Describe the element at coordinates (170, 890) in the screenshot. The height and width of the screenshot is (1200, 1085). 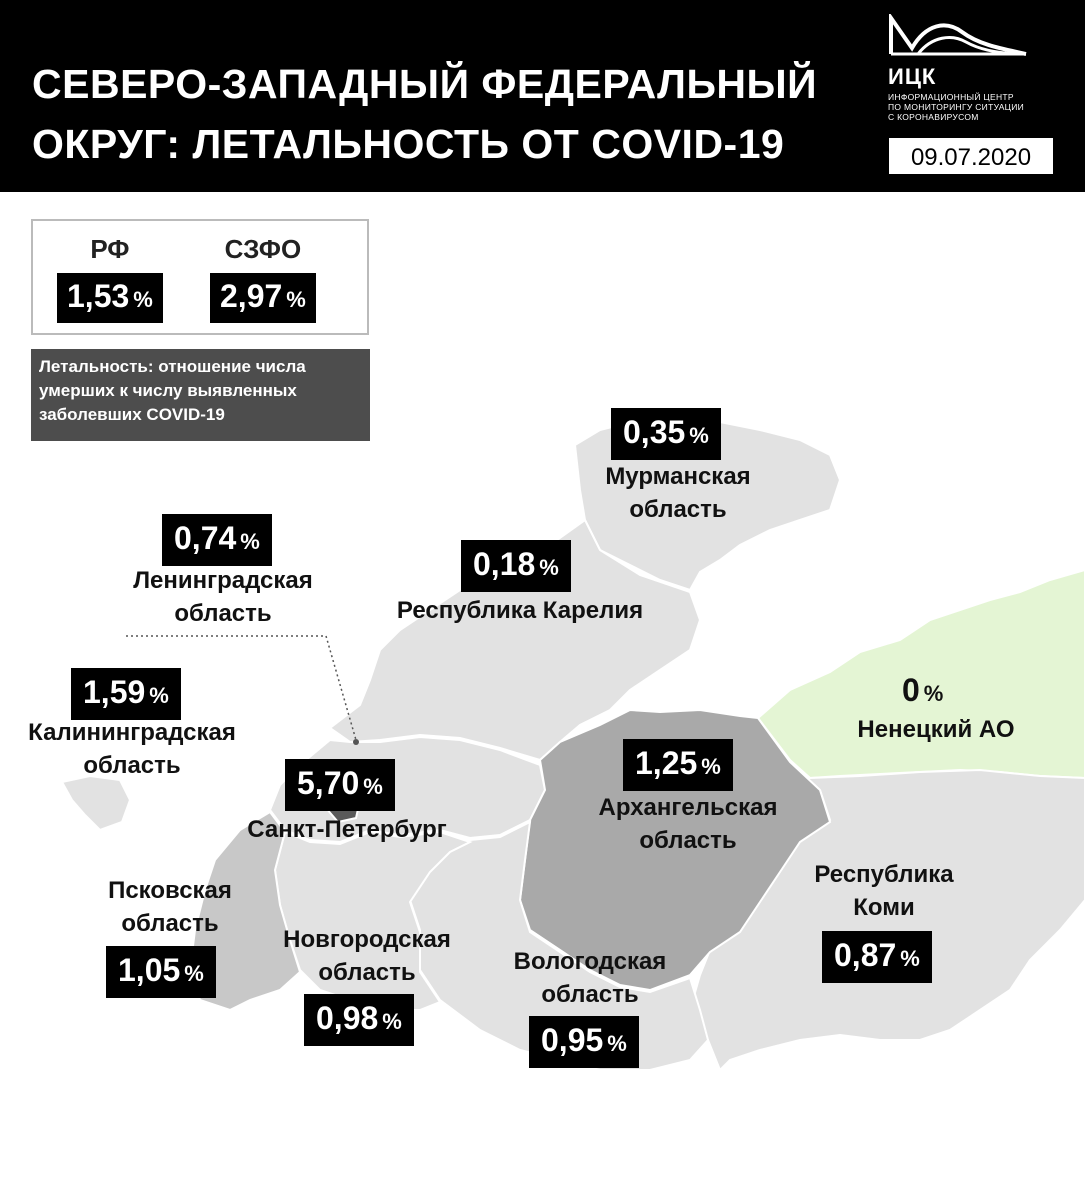
I see `pskov-name-1: Псковская` at that location.